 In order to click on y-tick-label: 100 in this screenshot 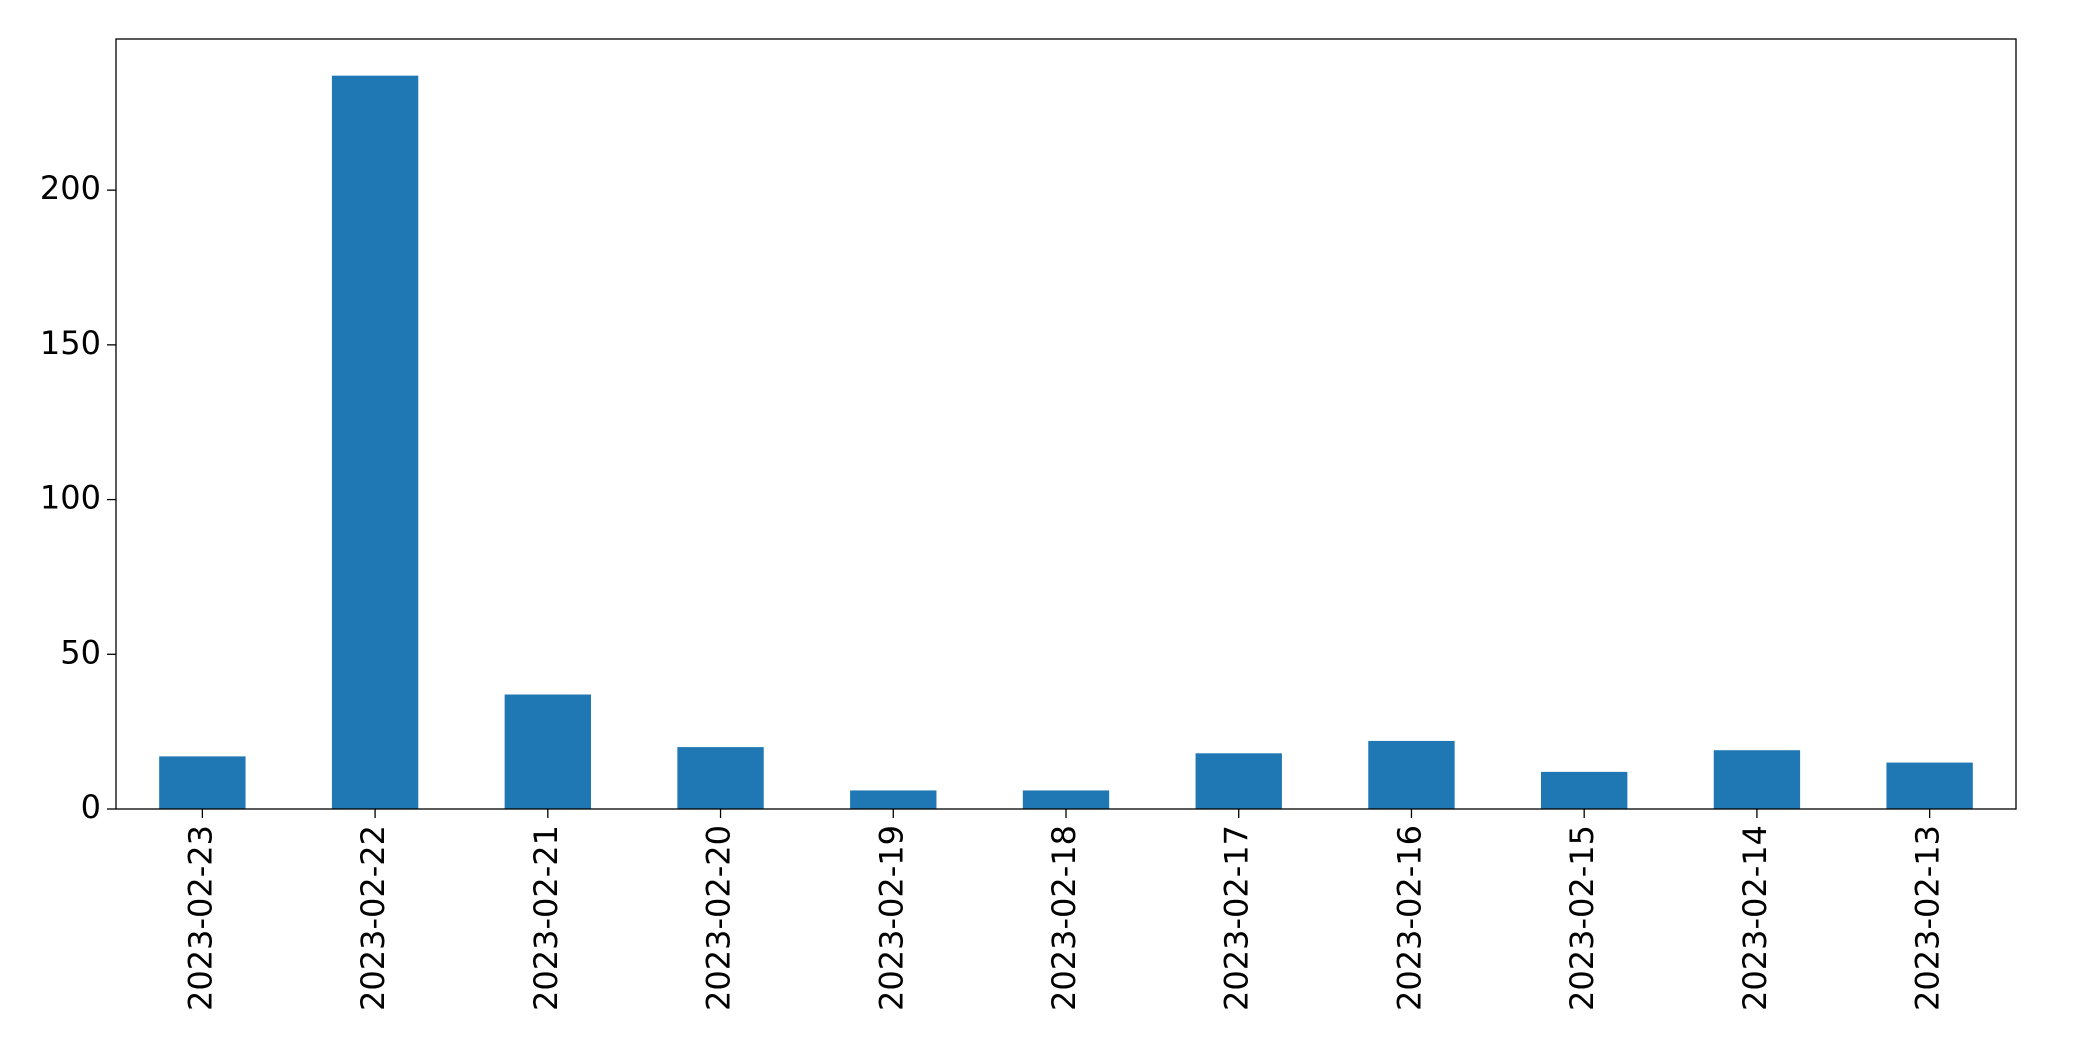, I will do `click(70, 498)`.